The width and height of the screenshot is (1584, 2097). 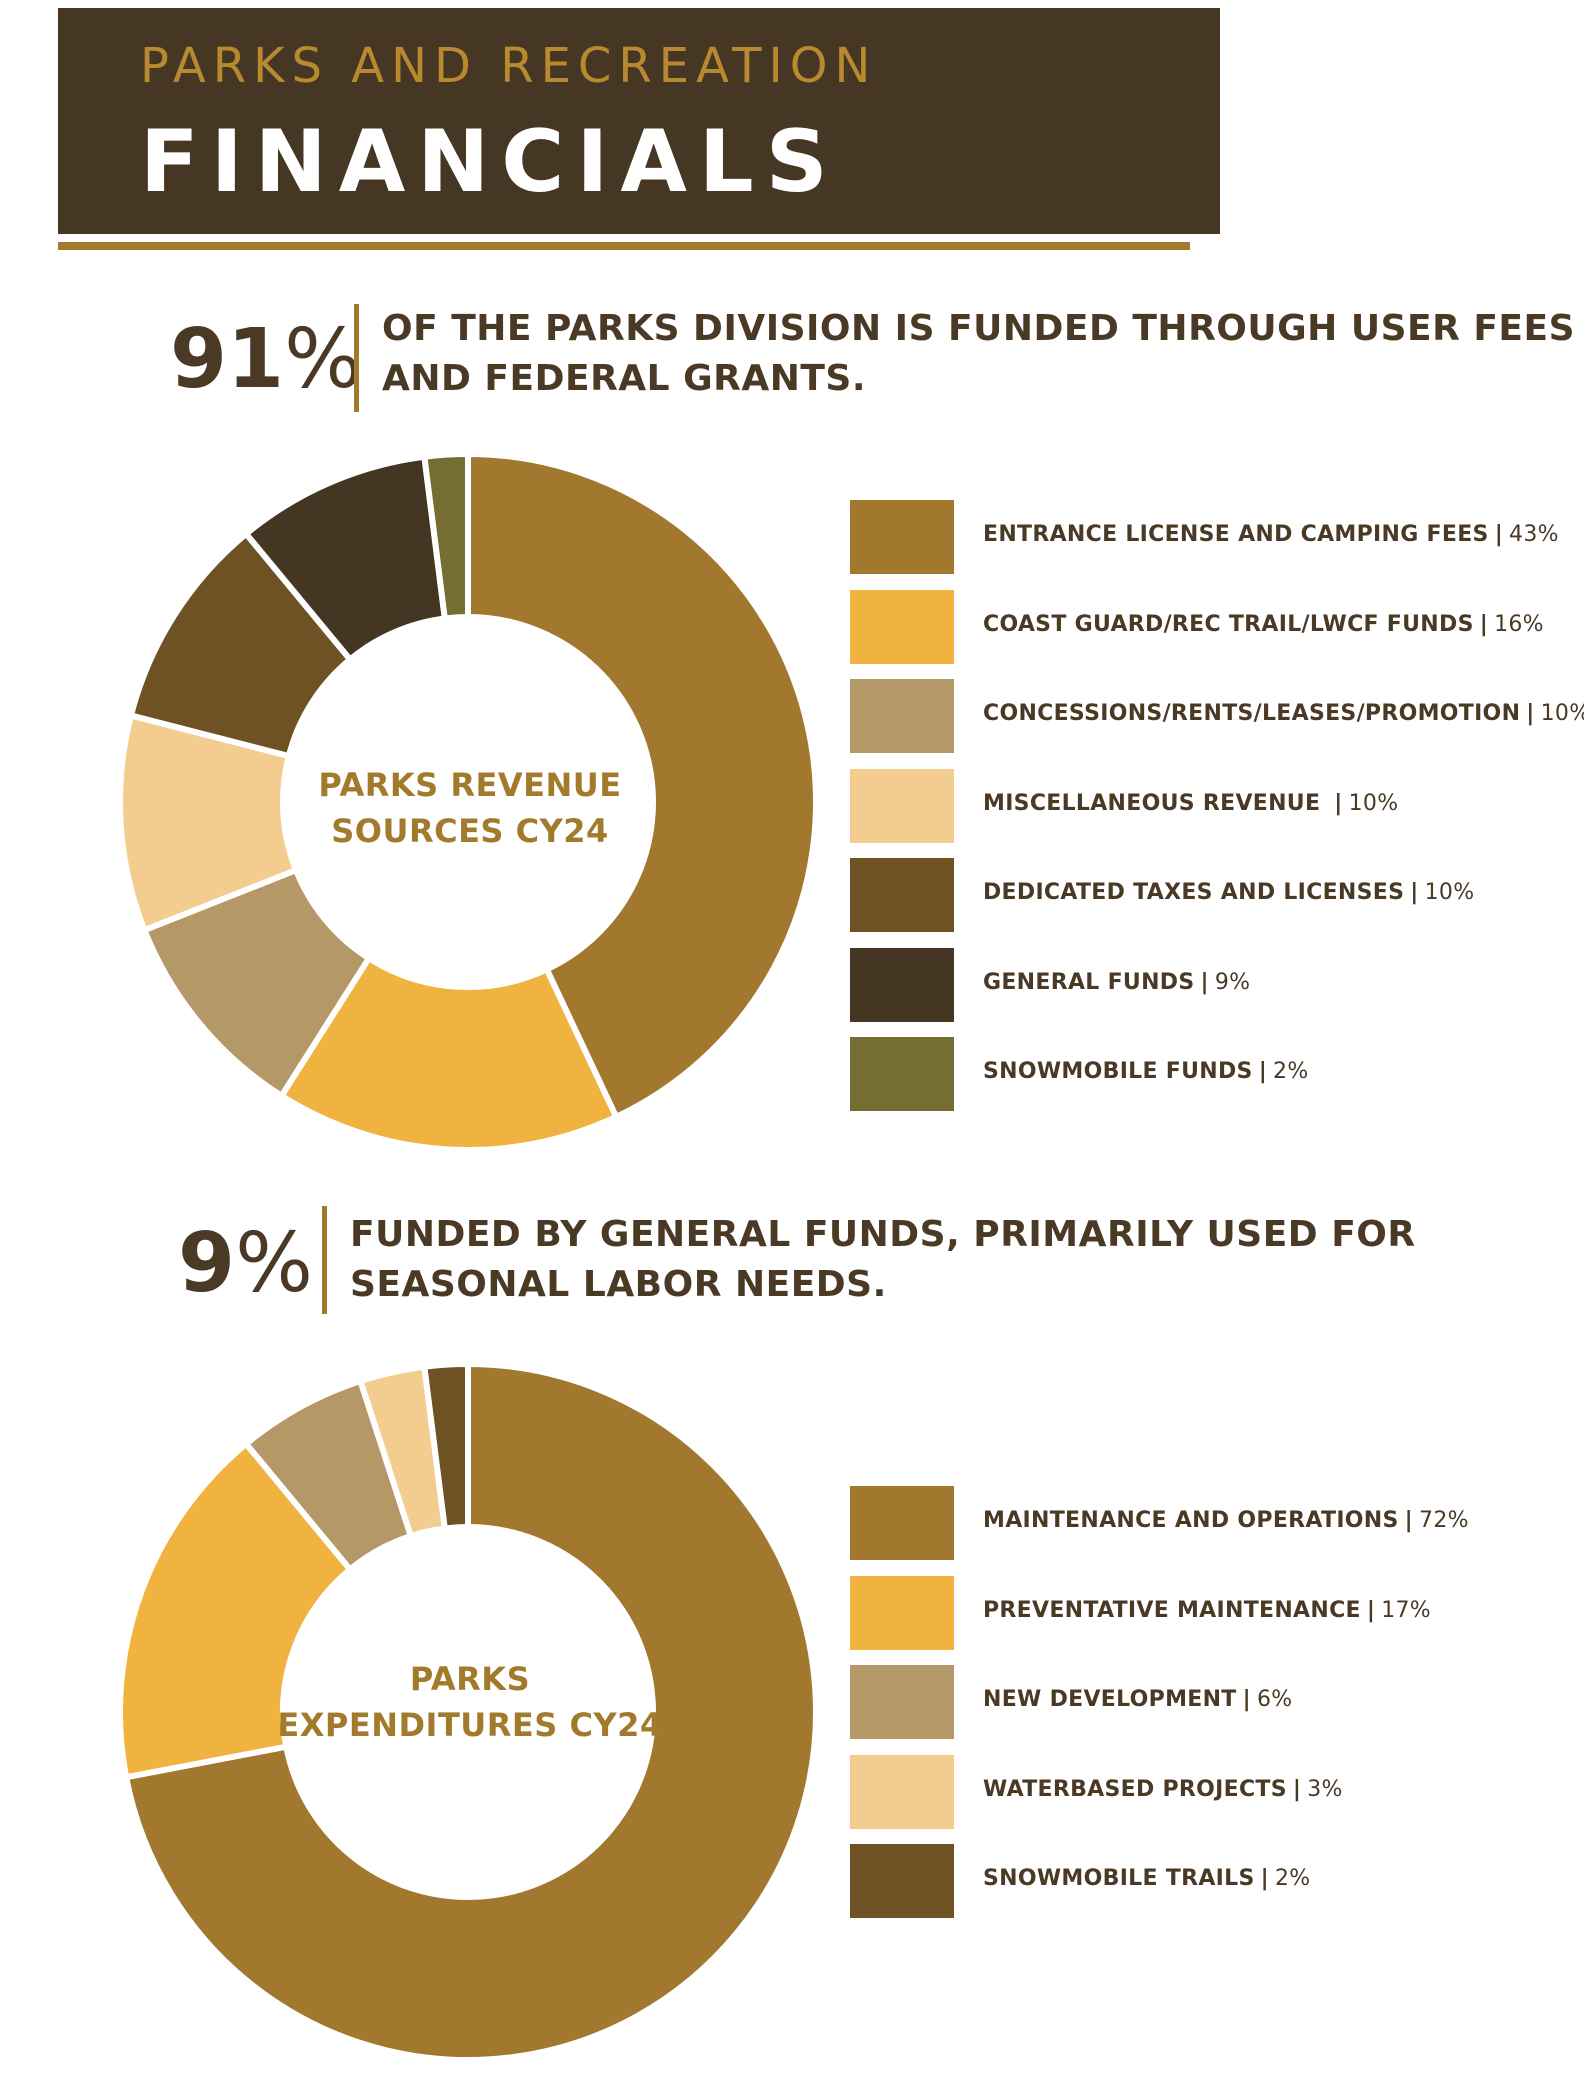 I want to click on expenditures-legend-text: WATERBASED PROJECTS | 3%, so click(x=1163, y=1789).